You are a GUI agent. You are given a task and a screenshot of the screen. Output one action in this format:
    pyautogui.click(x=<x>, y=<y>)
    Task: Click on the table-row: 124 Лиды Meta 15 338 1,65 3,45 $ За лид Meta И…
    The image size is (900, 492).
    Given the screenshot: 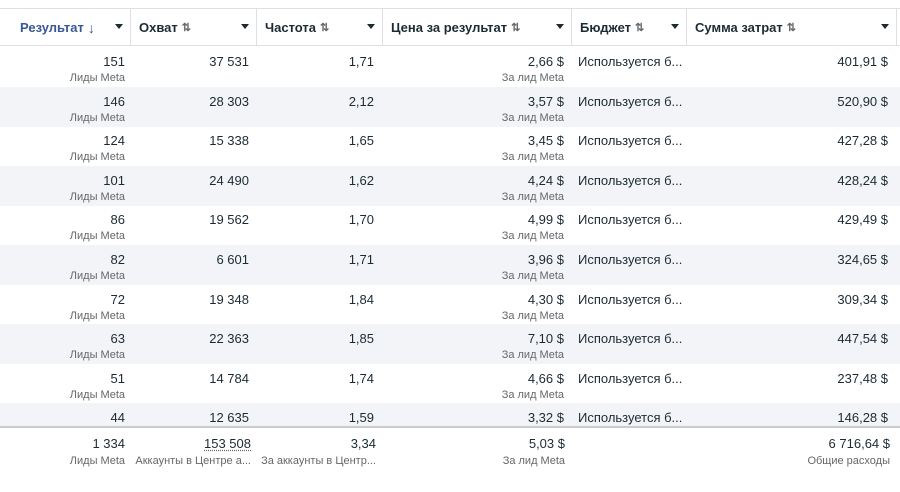 What is the action you would take?
    pyautogui.click(x=450, y=146)
    